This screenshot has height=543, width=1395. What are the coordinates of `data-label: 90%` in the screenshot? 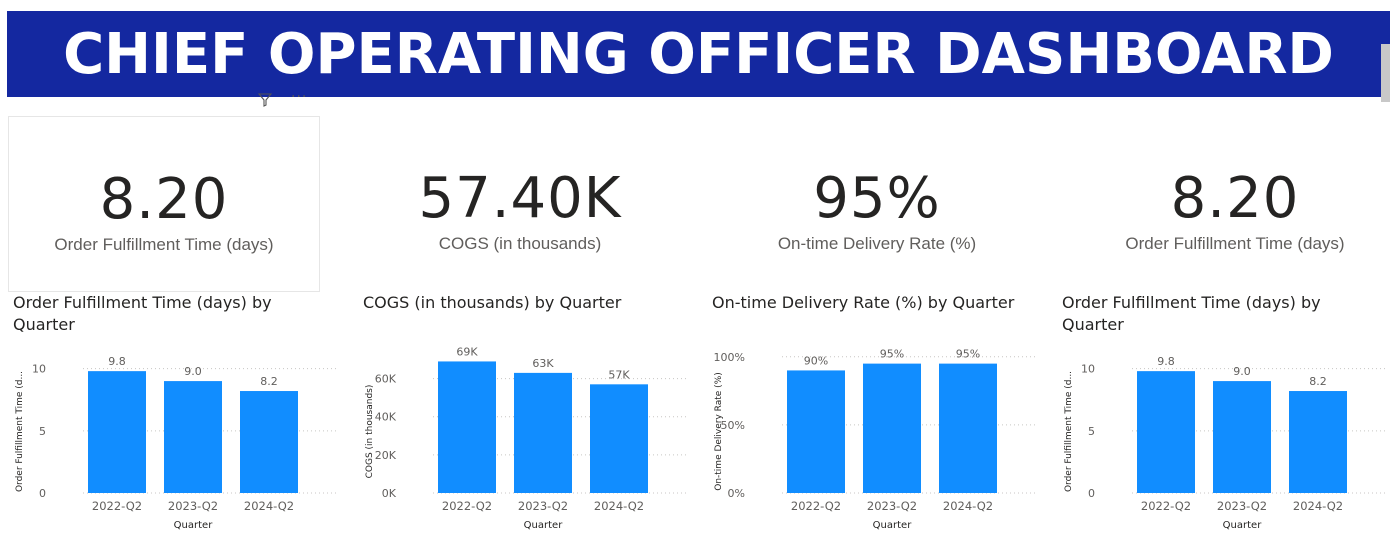 It's located at (816, 360).